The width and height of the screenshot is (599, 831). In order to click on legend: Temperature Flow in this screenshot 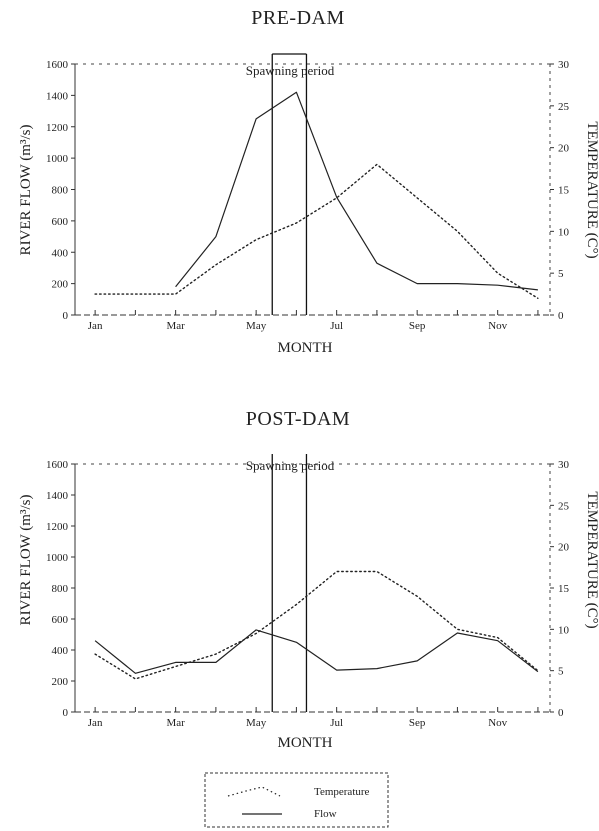, I will do `click(296, 800)`.